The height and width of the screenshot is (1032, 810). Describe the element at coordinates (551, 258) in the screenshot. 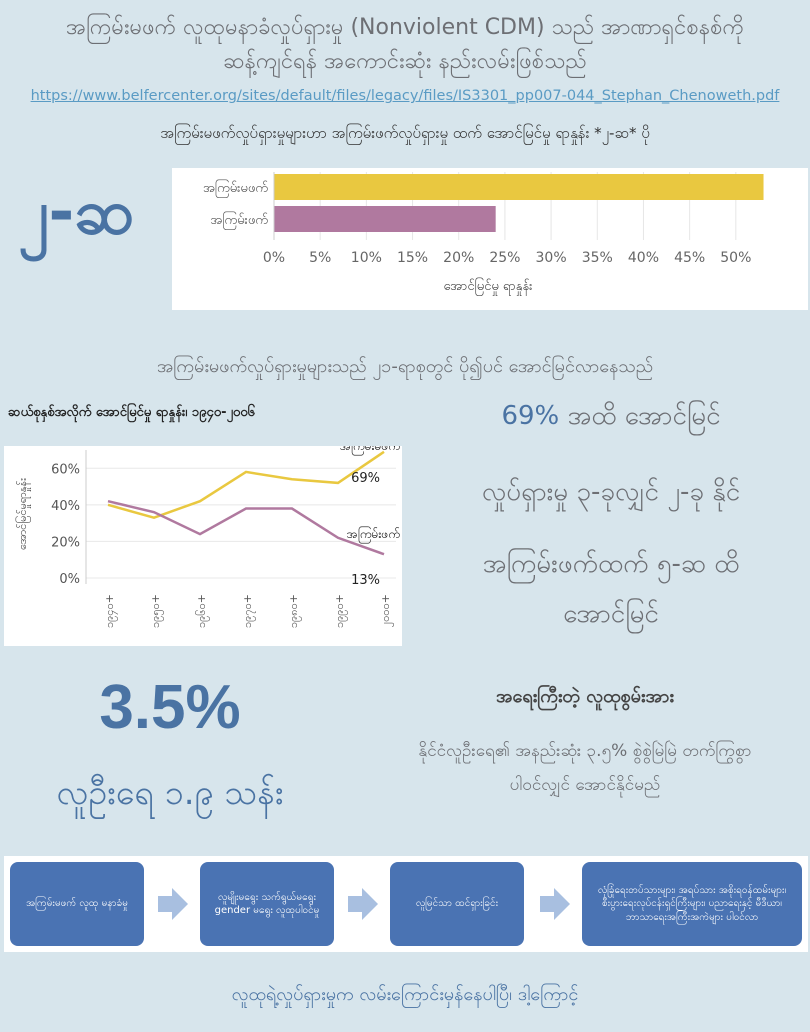

I see `bar-x-tick-label: 30%` at that location.